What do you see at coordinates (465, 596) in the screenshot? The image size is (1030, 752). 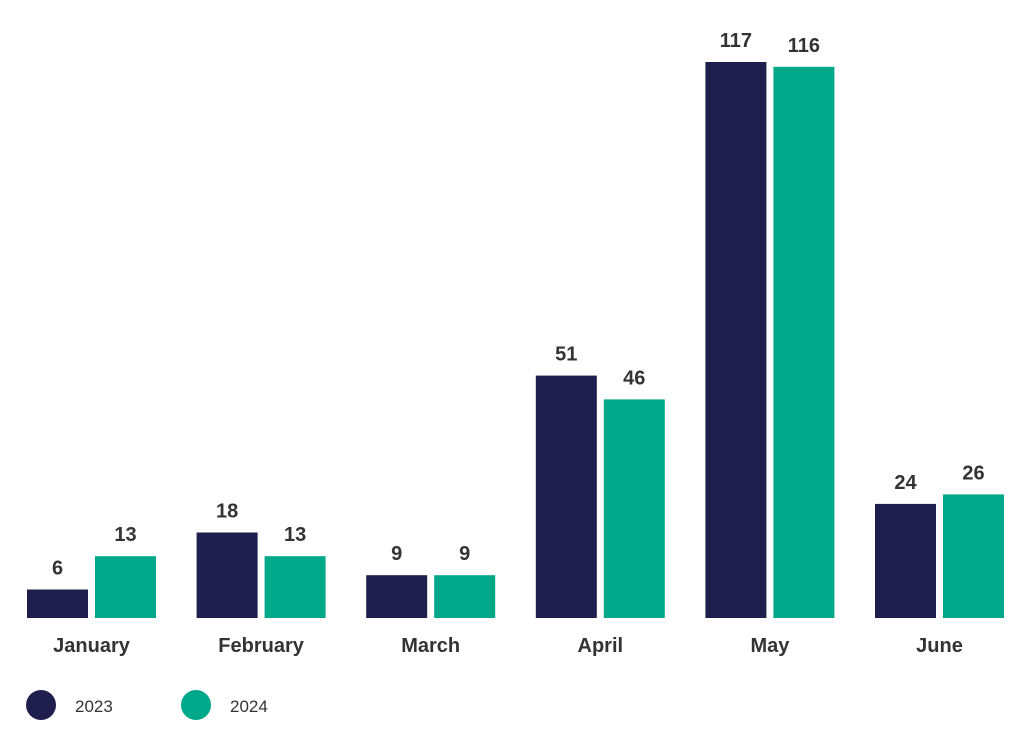 I see `bar-2024-march` at bounding box center [465, 596].